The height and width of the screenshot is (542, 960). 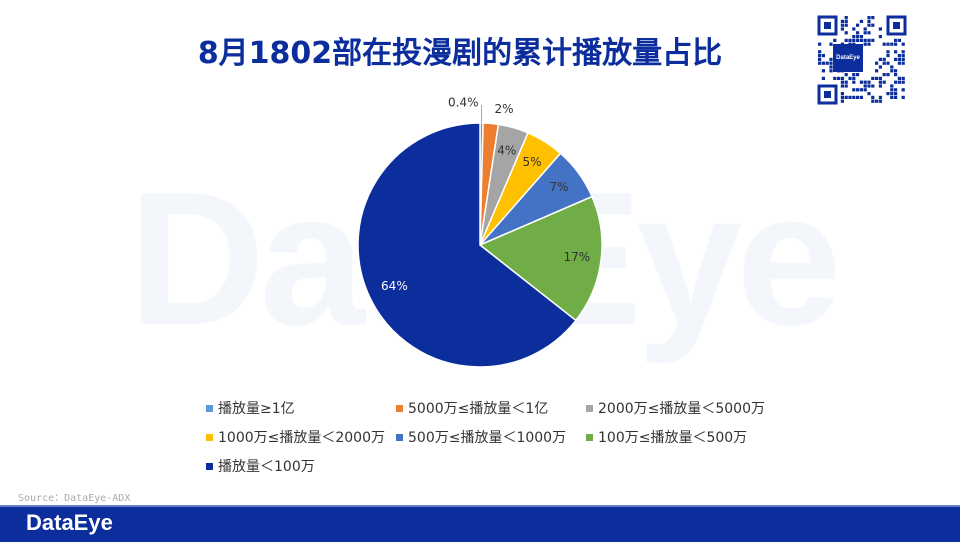 I want to click on legend-label: 1000万≤播放量＜2000万, so click(x=301, y=438).